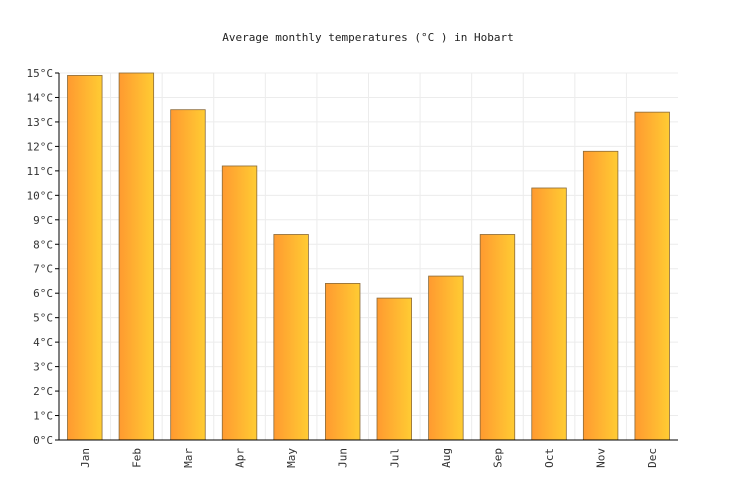  What do you see at coordinates (601, 458) in the screenshot?
I see `x-tick-label: Nov` at bounding box center [601, 458].